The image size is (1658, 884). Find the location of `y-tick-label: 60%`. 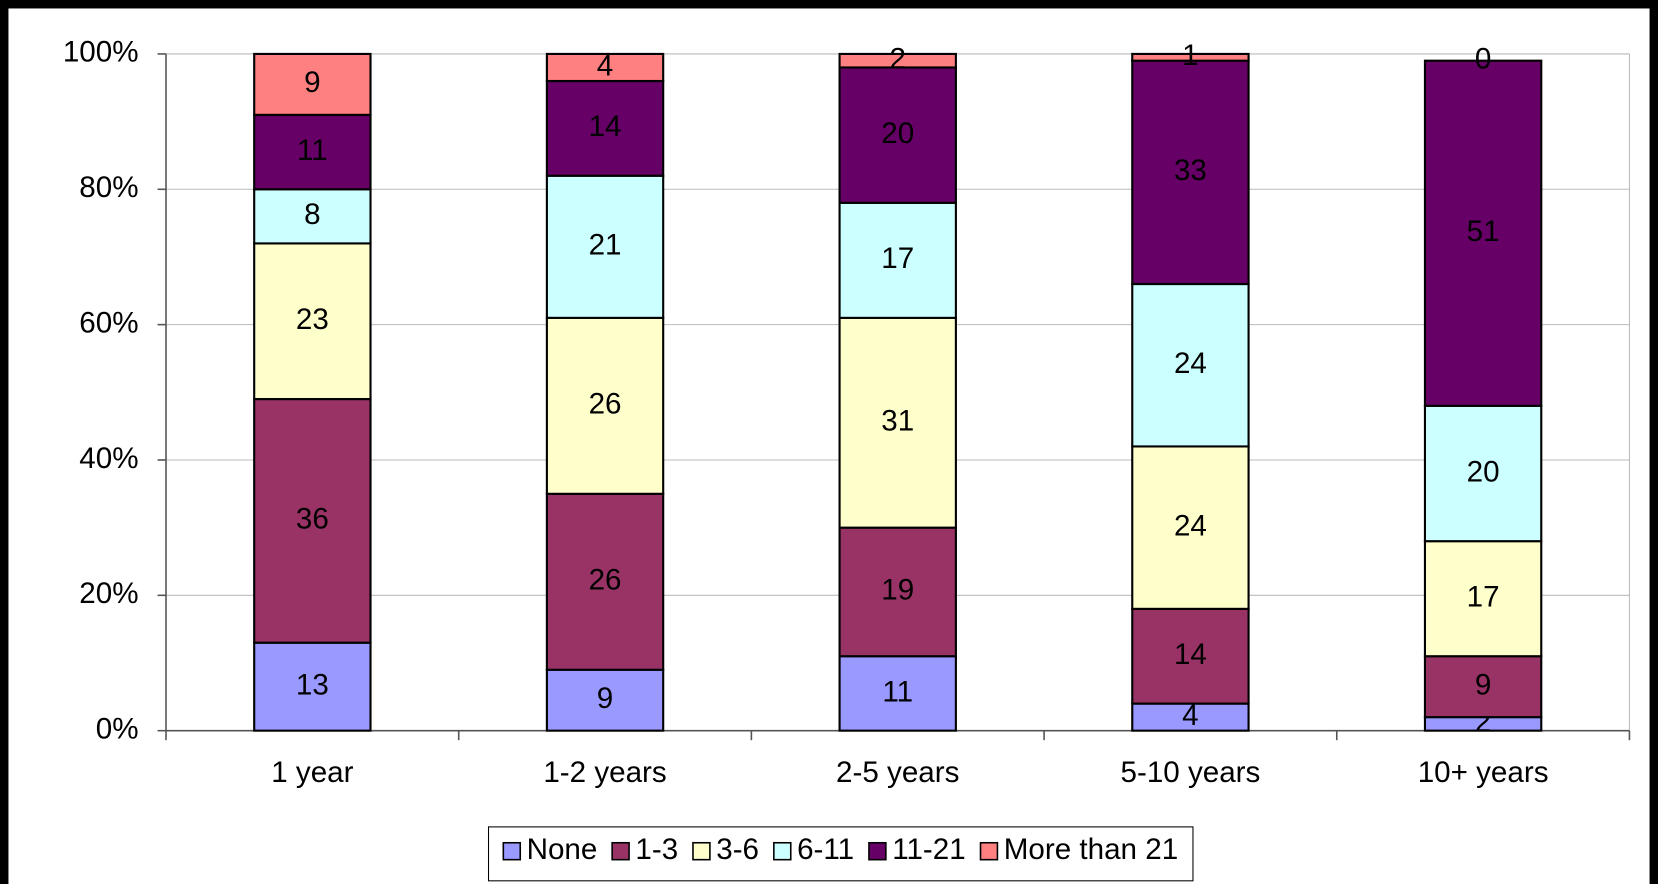

y-tick-label: 60% is located at coordinates (108, 322).